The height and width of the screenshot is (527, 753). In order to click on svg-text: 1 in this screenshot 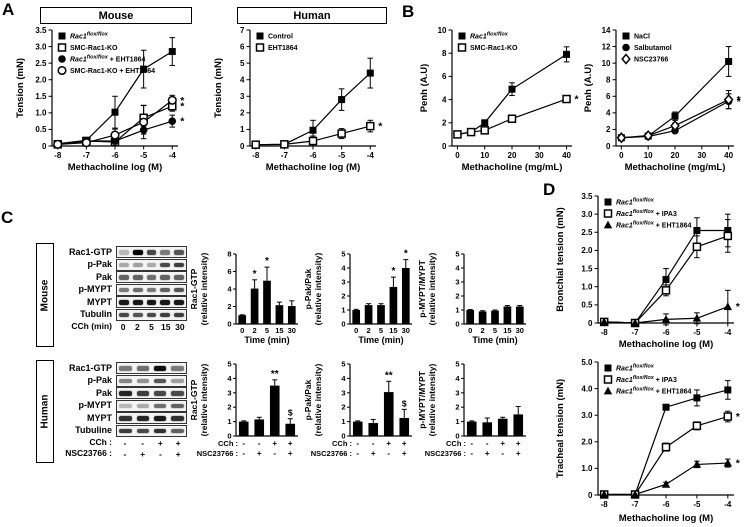, I will do `click(229, 421)`.